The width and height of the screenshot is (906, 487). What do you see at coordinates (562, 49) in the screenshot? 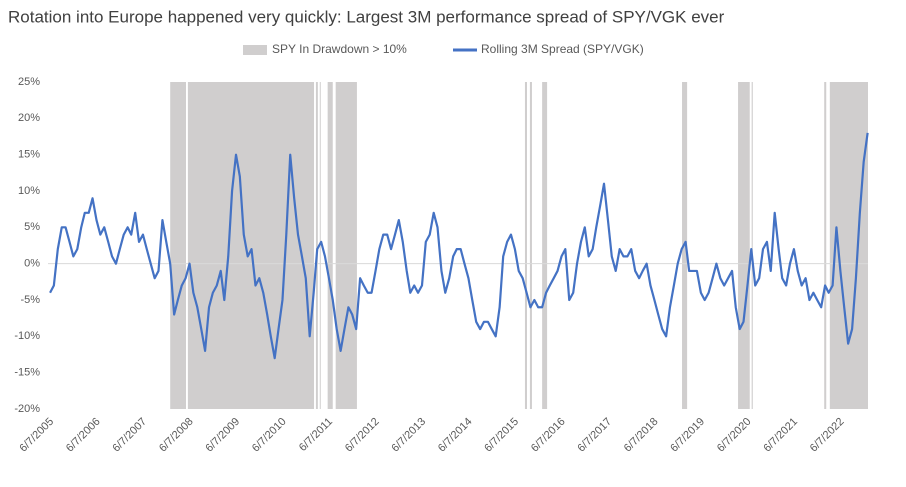
I see `legend-label: Rolling 3M Spread (SPY/VGK)` at bounding box center [562, 49].